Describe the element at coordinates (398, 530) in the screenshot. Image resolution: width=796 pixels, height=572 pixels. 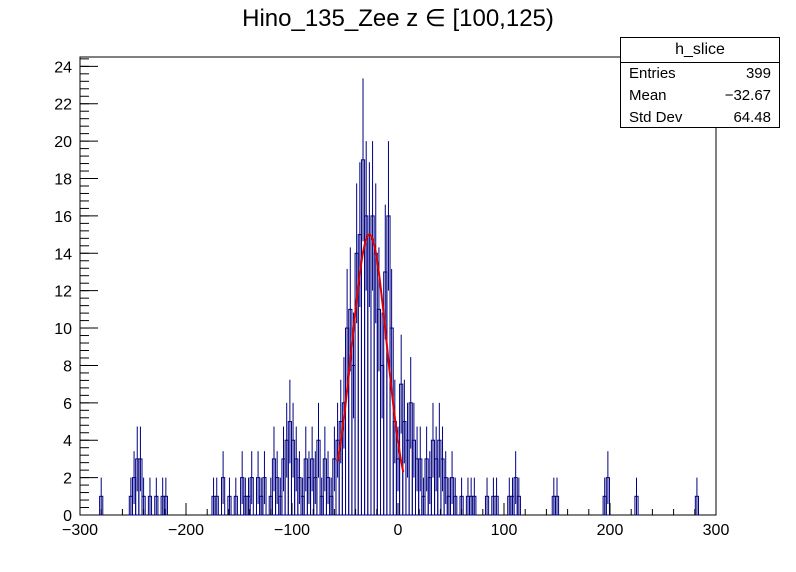
I see `x-tick-label: 0` at that location.